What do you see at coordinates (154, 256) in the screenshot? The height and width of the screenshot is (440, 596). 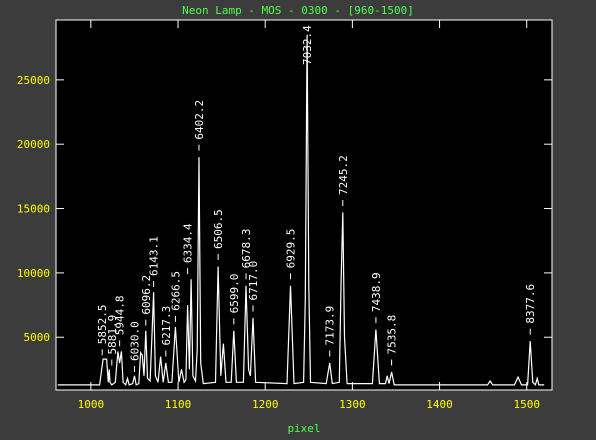 I see `annotation-label: 6143.1` at bounding box center [154, 256].